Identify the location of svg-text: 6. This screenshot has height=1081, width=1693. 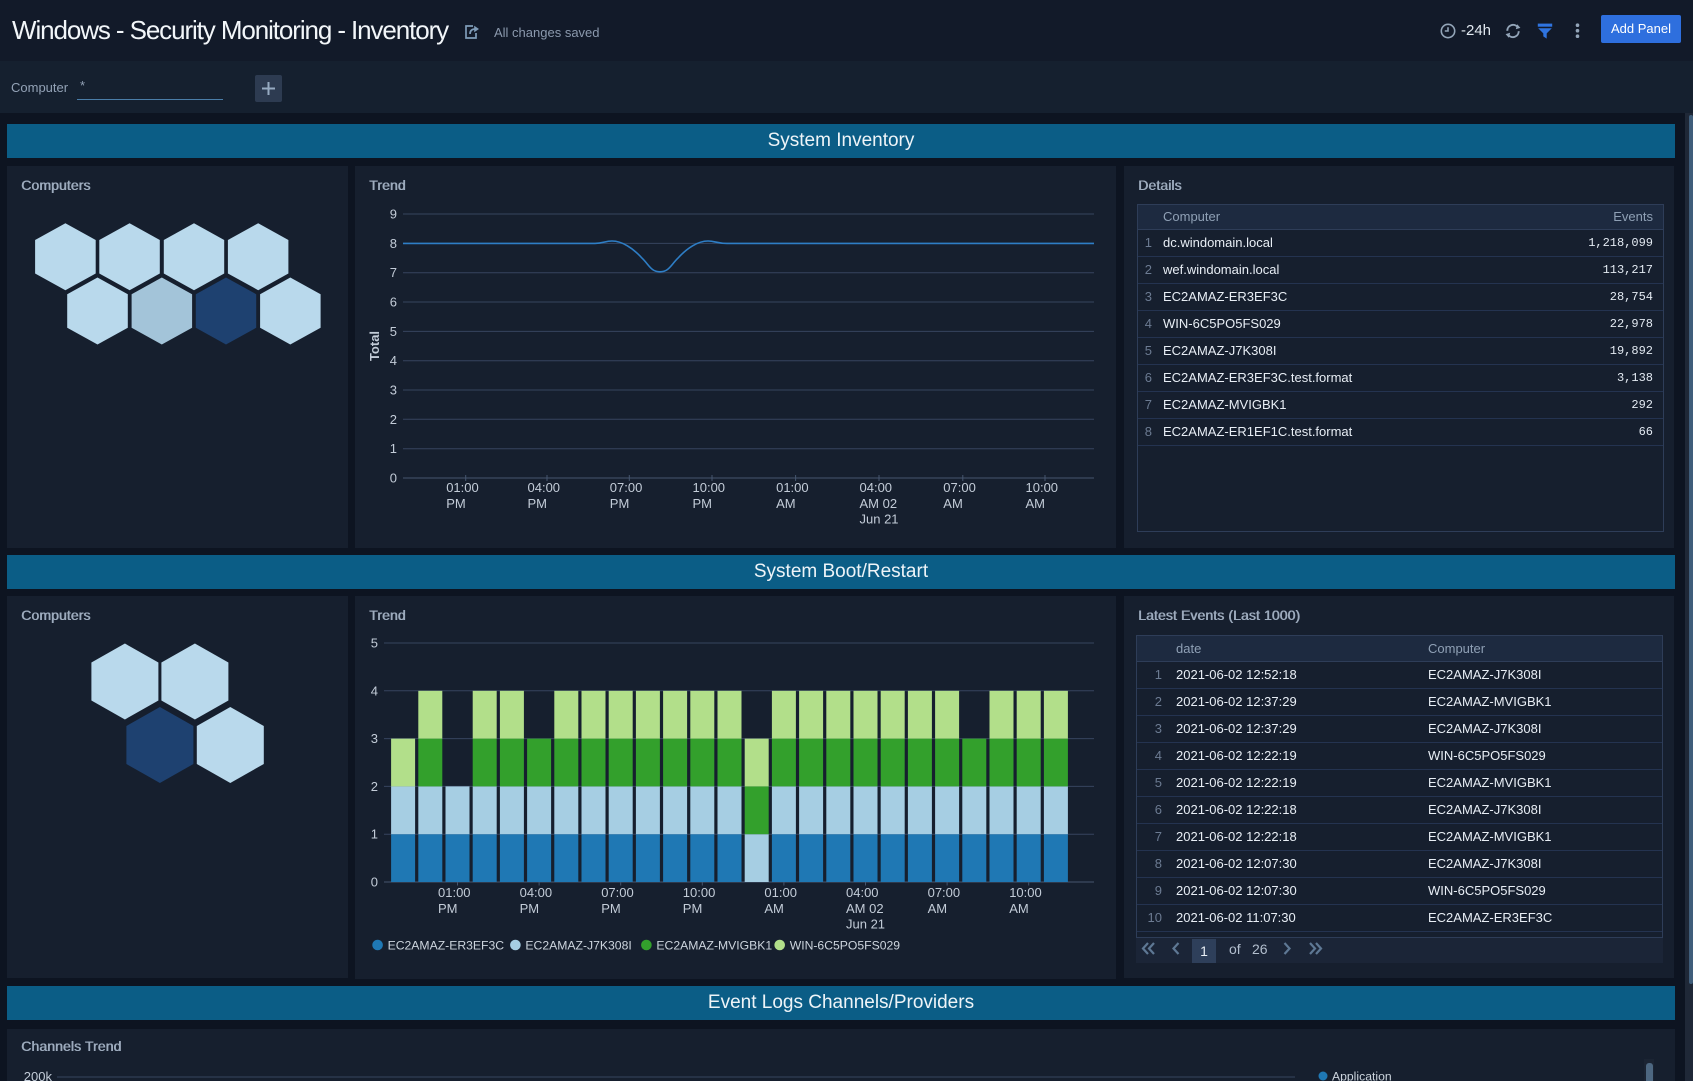
(393, 302).